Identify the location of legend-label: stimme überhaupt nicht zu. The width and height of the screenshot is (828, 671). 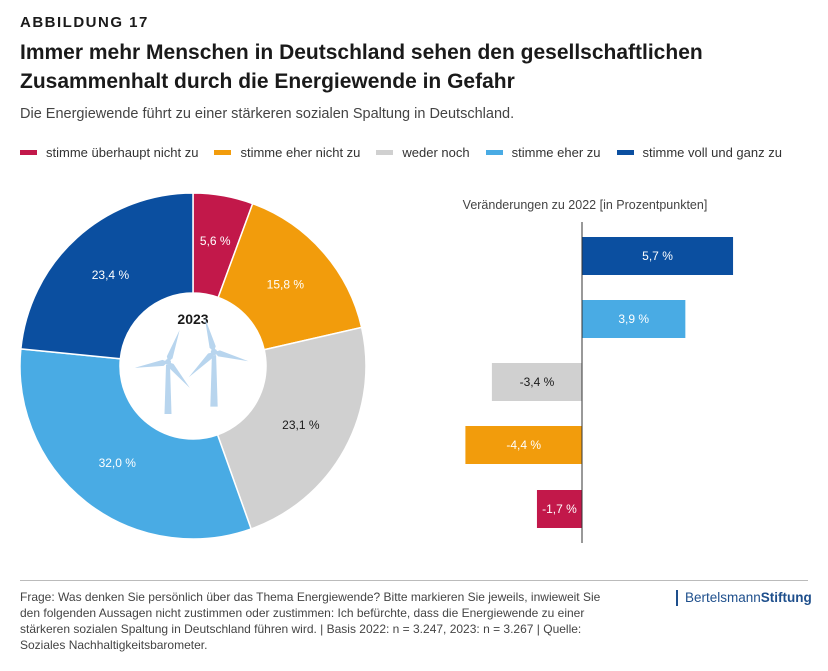
(122, 152).